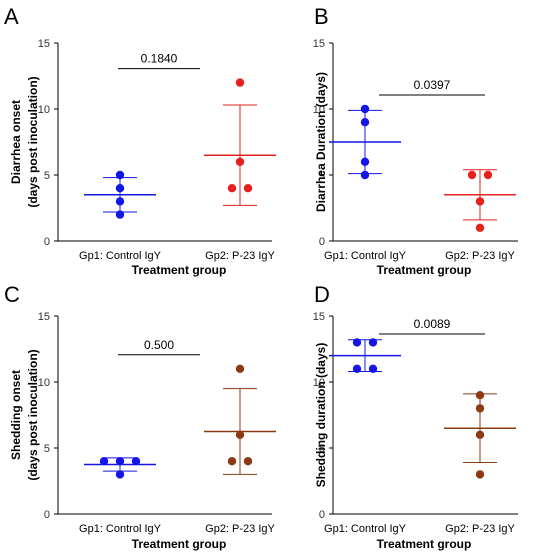 Image resolution: width=550 pixels, height=558 pixels. I want to click on p-value-label: 0.0089, so click(432, 324).